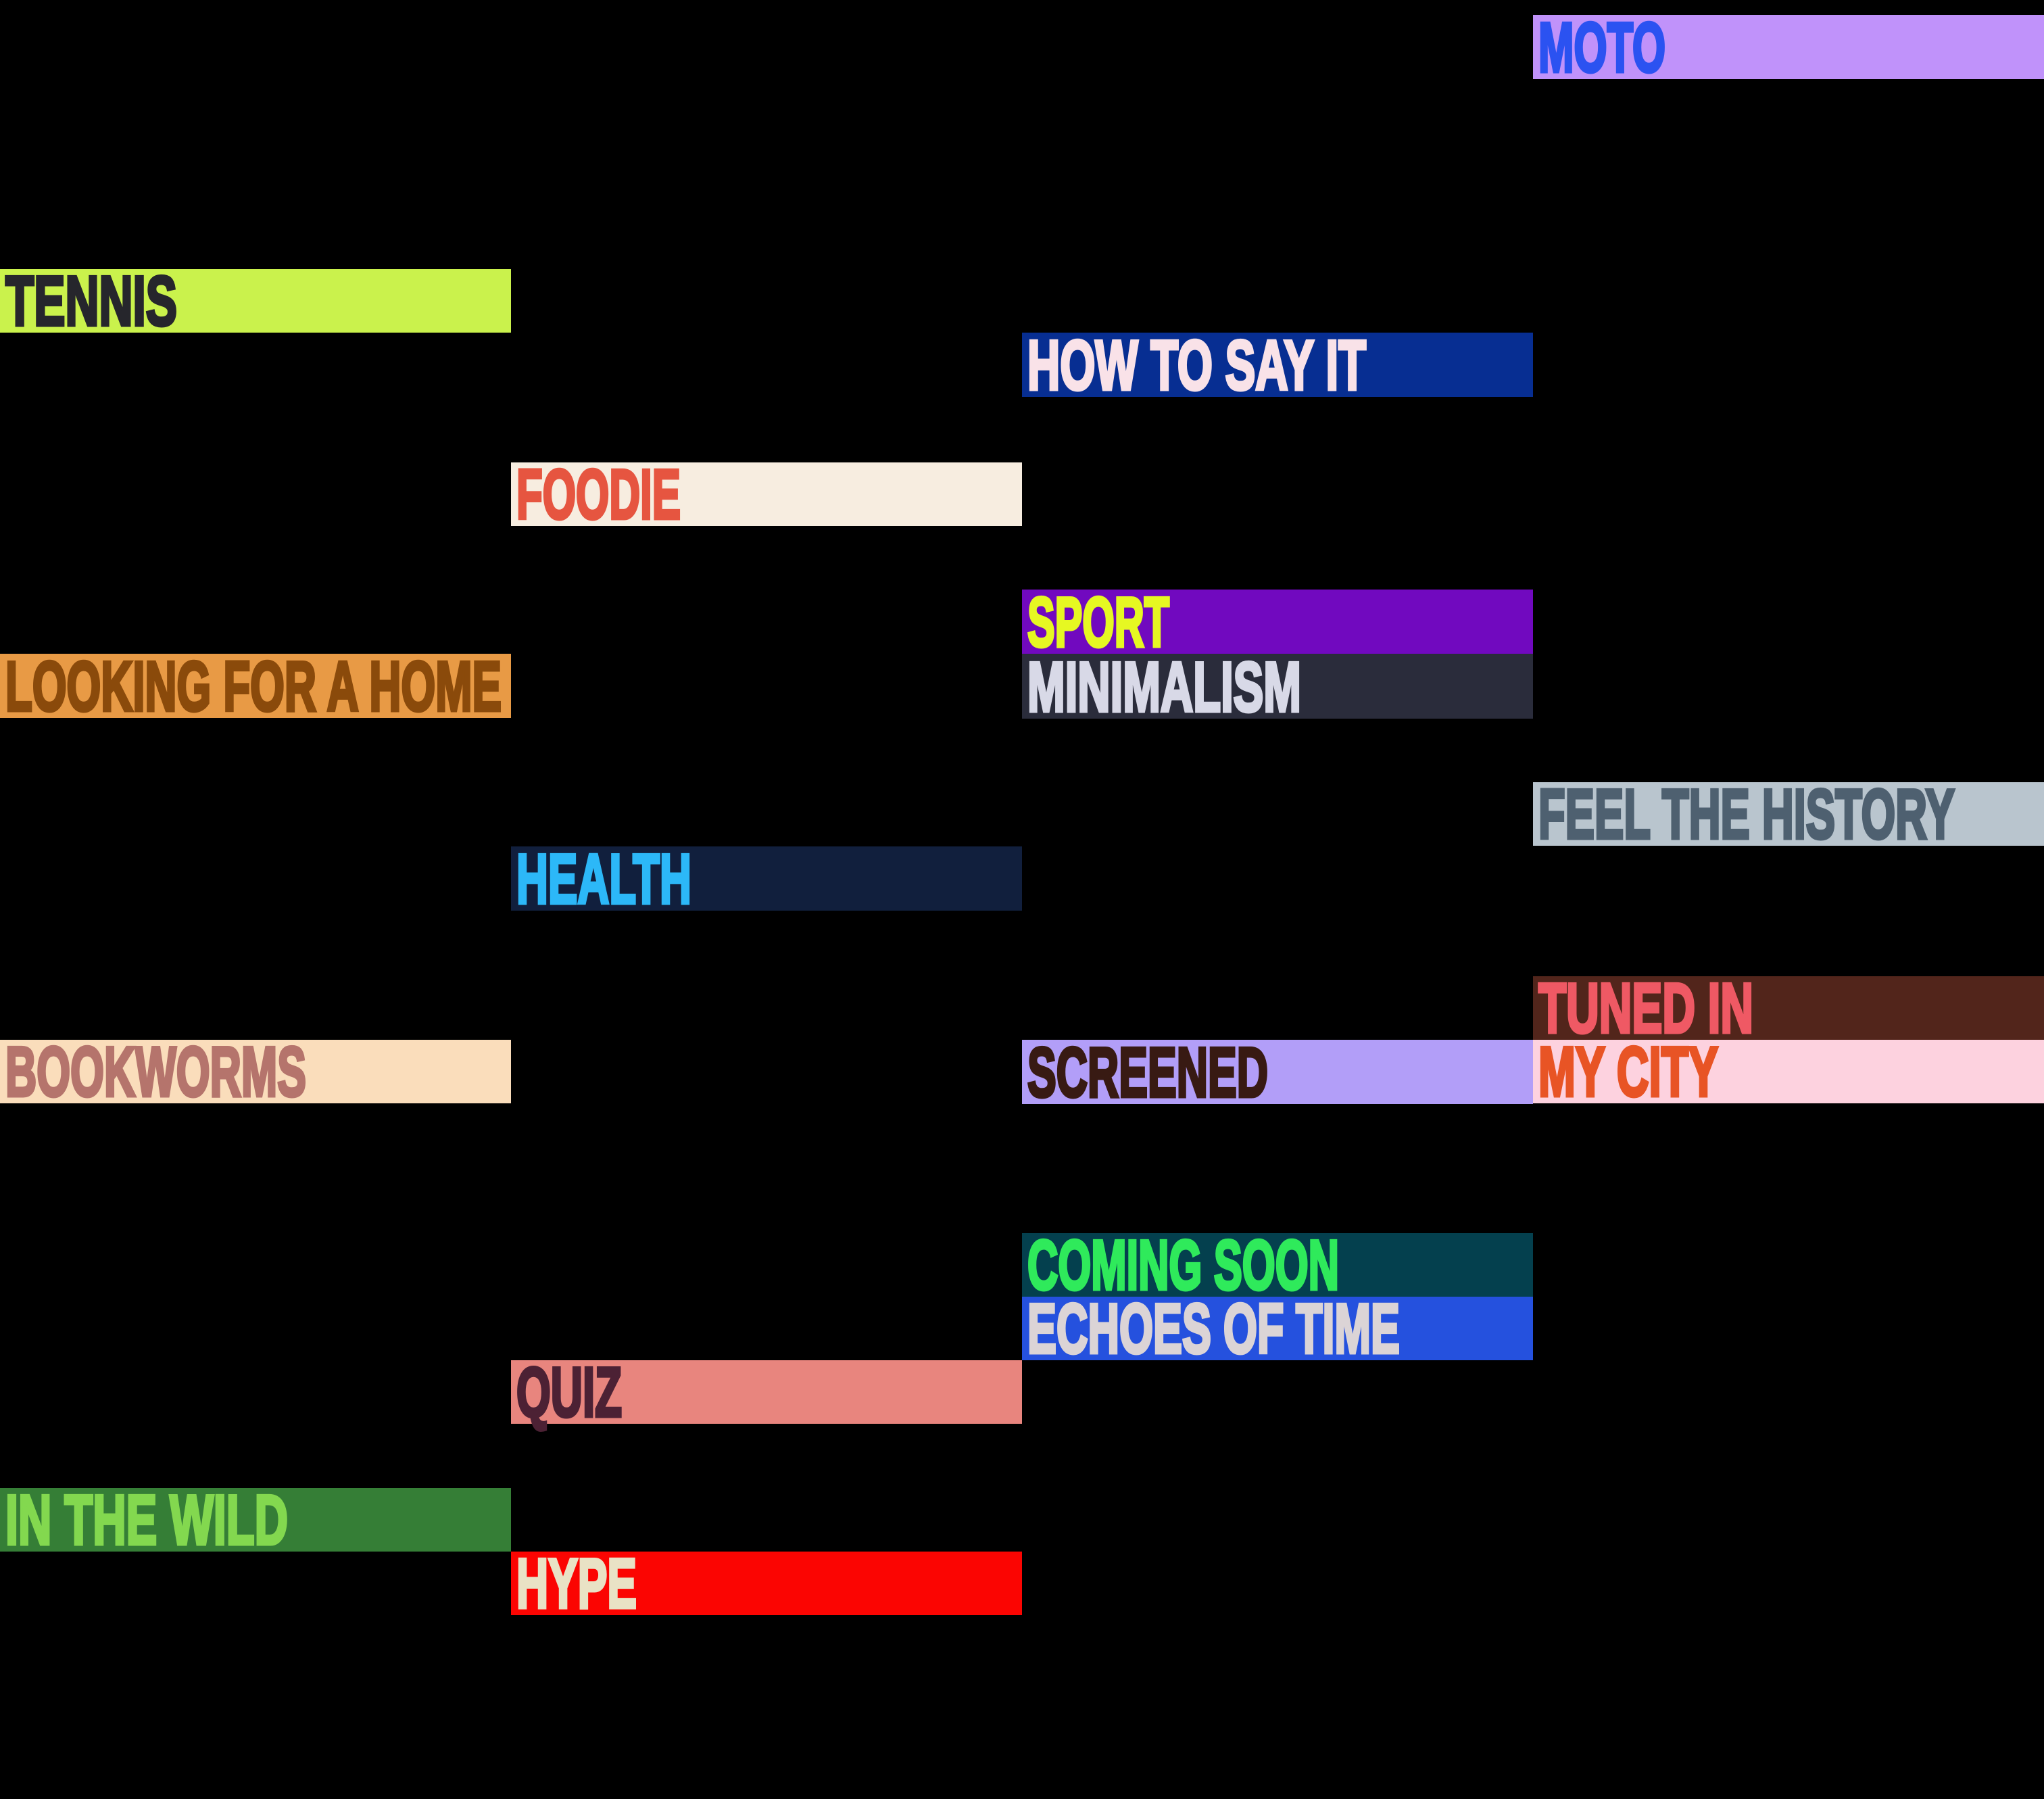 The height and width of the screenshot is (1799, 2044). I want to click on svg-text: MINIMALISM, so click(1164, 687).